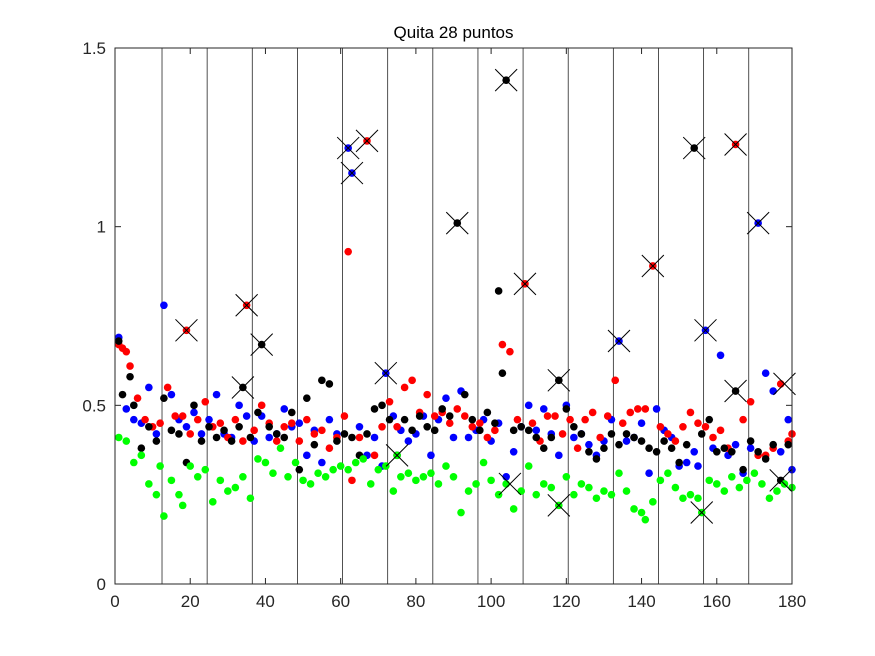 The image size is (875, 656). Describe the element at coordinates (415, 601) in the screenshot. I see `x-tick-label: 80` at that location.